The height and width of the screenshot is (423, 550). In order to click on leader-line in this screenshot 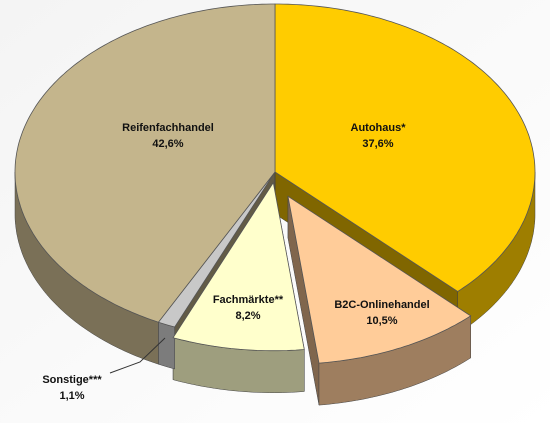, I will do `click(137, 355)`.